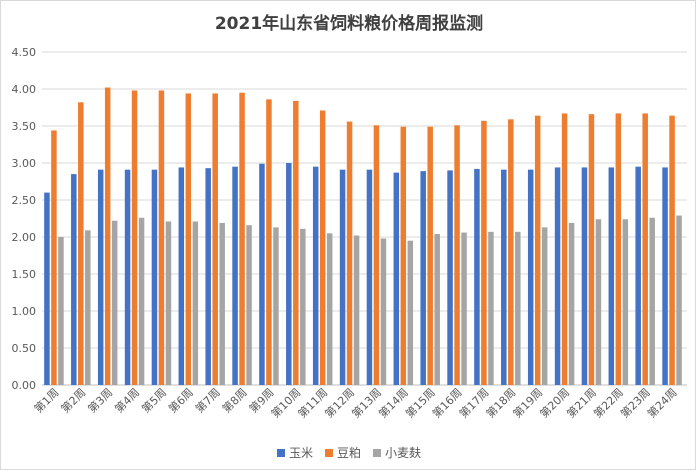 The image size is (696, 471). I want to click on x-tick-label: 第15周, so click(419, 402).